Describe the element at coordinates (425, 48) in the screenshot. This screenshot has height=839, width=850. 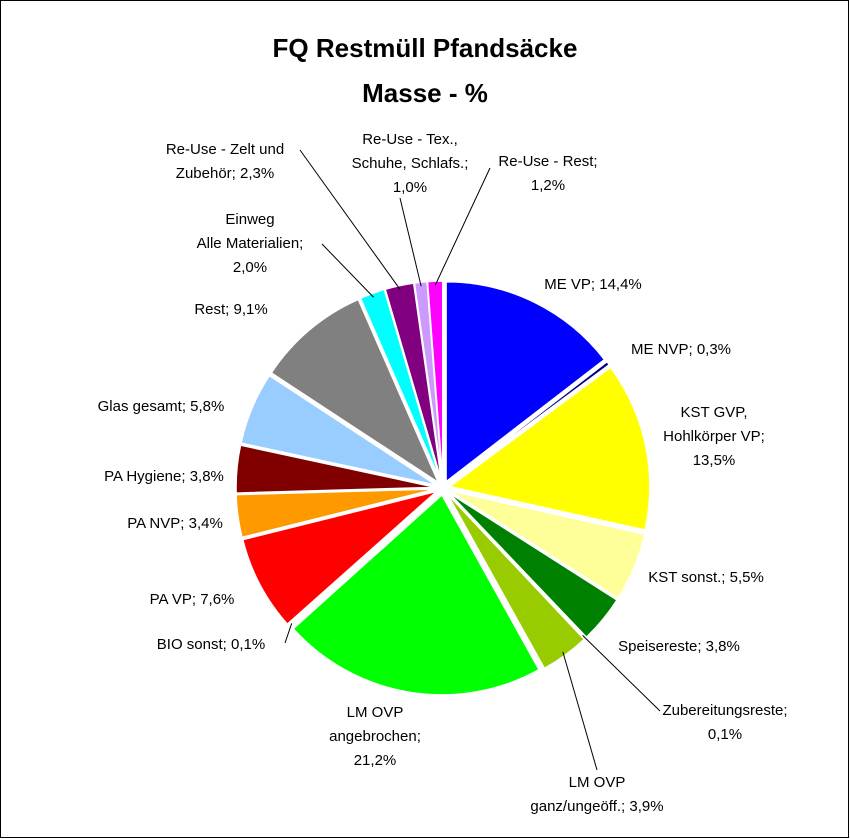
I see `chart-title: FQ Restmüll Pfandsäcke` at that location.